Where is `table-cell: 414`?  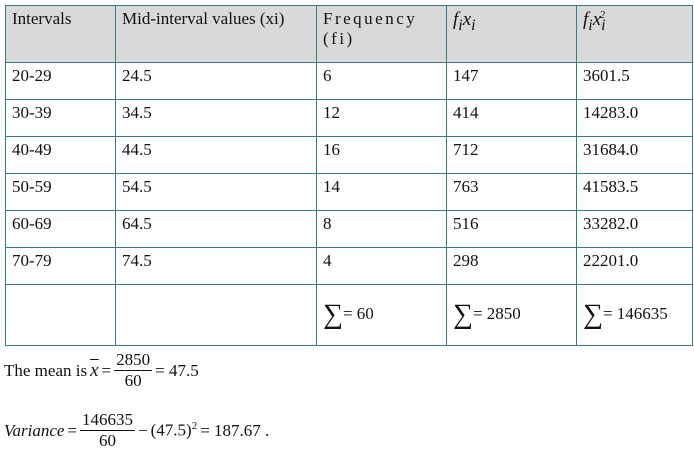 table-cell: 414 is located at coordinates (511, 118).